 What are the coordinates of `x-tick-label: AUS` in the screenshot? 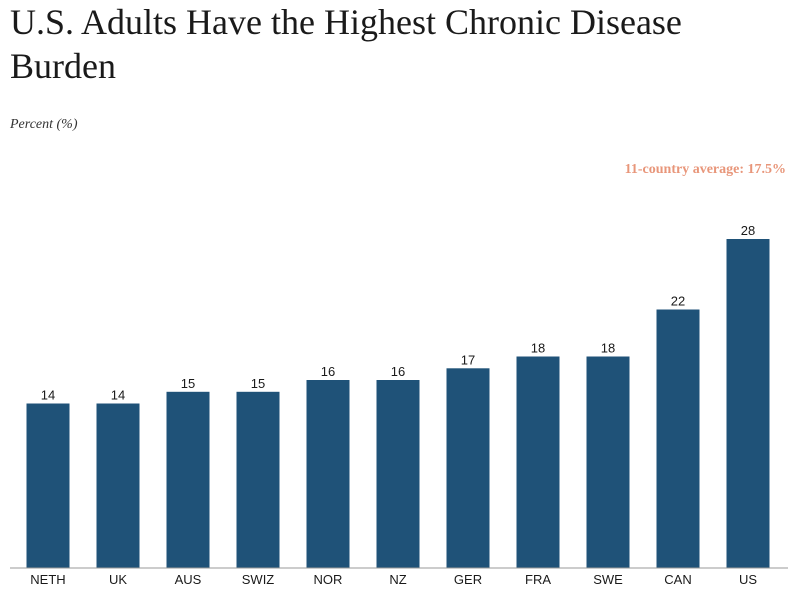 It's located at (188, 579).